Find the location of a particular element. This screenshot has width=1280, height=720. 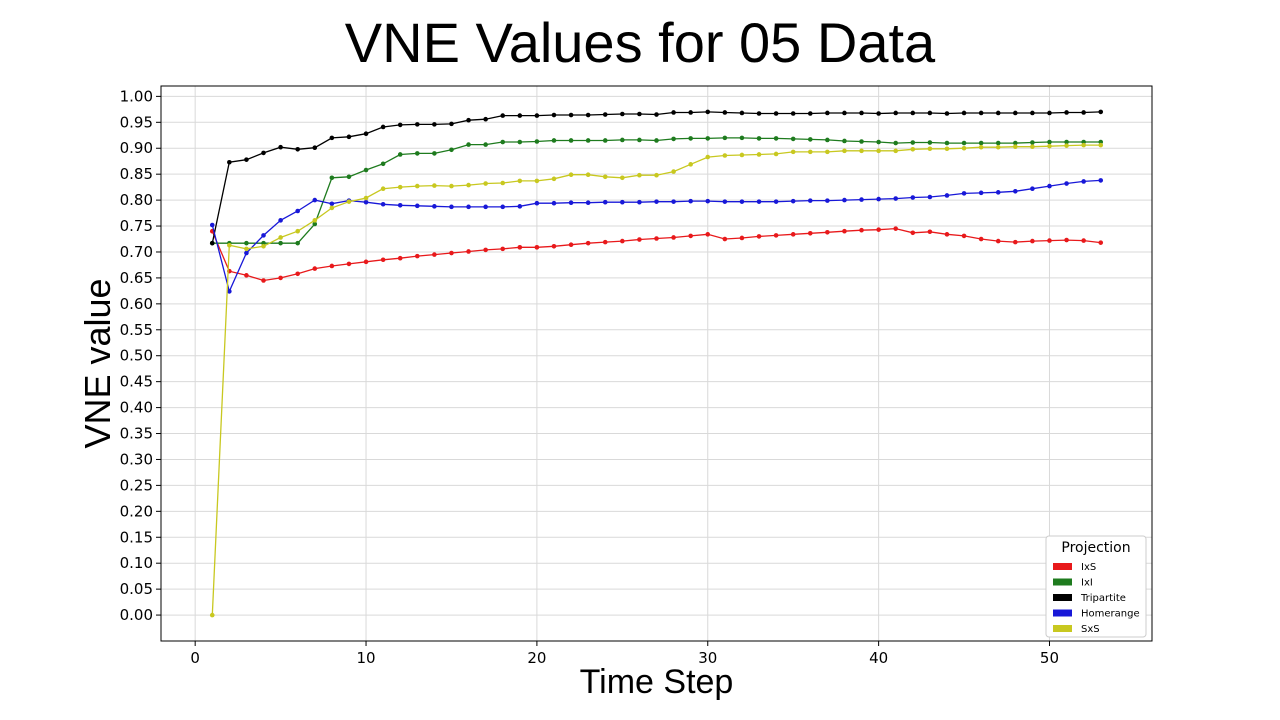

y-tick-label: 0.00 is located at coordinates (136, 615).